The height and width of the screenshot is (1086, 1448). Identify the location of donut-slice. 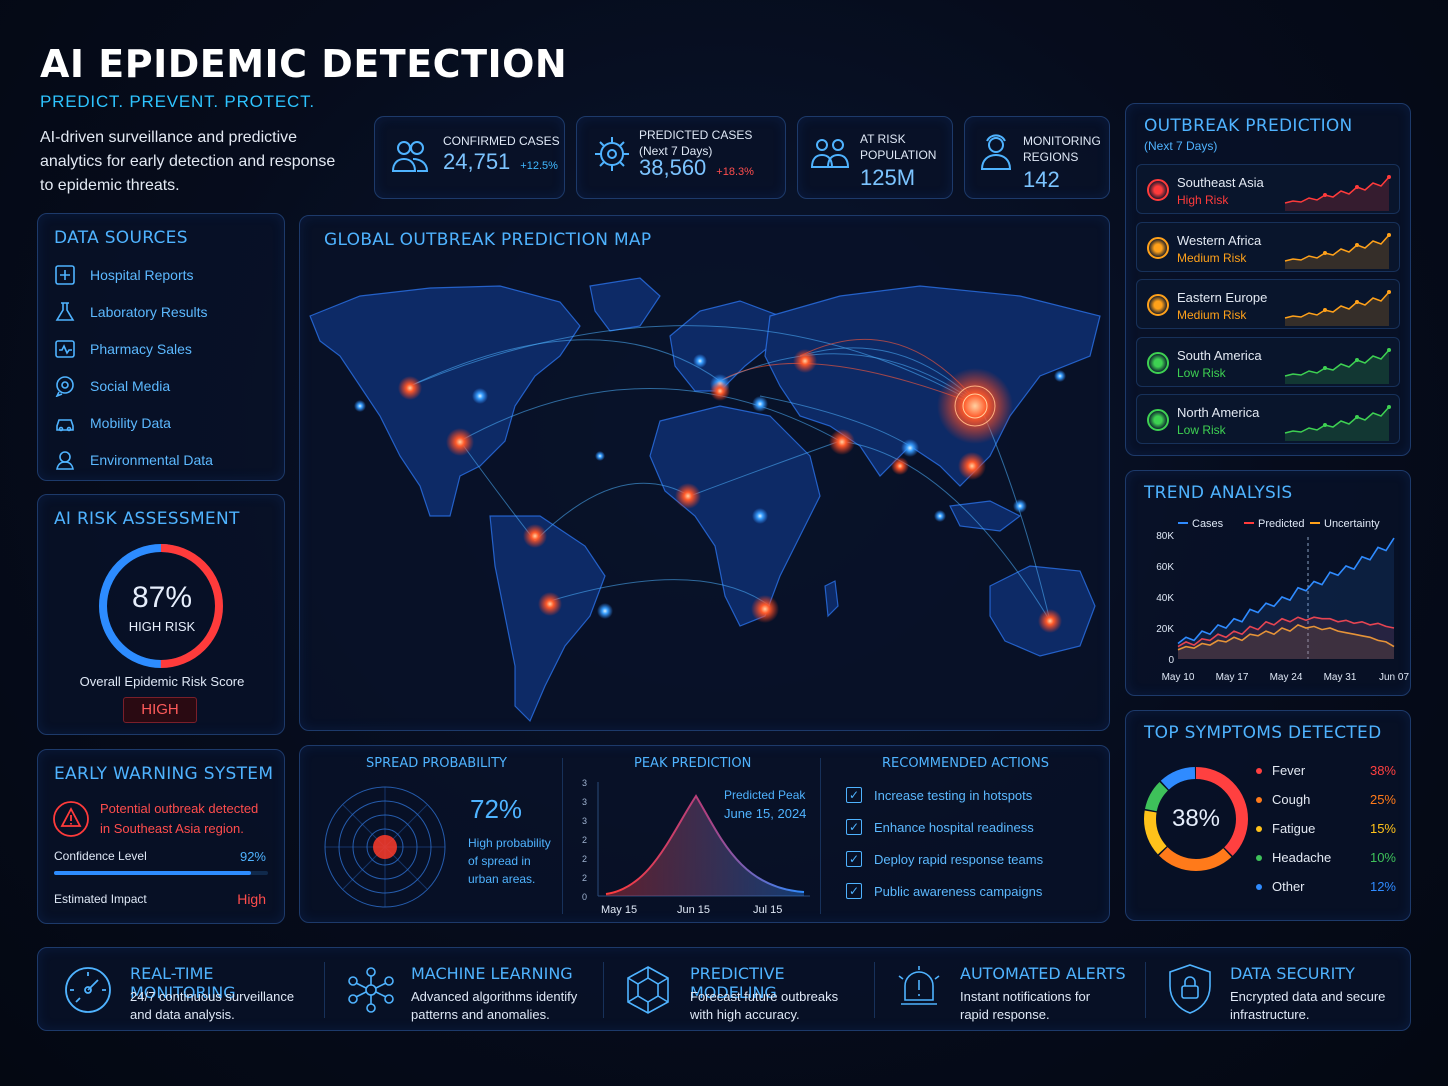
(1196, 819).